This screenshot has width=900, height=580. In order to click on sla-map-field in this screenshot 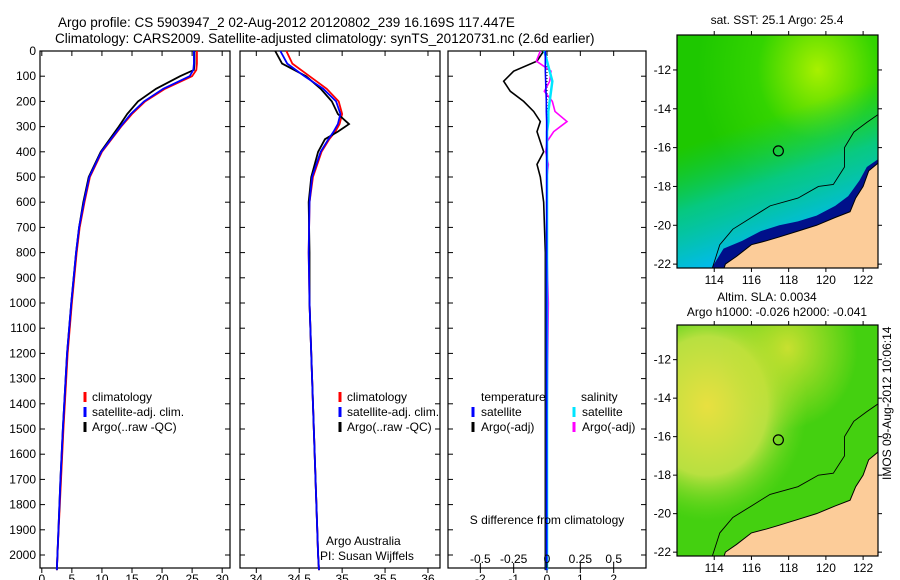, I will do `click(777, 440)`.